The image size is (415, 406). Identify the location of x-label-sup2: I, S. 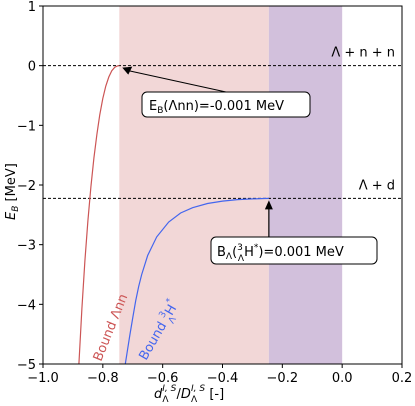
(198, 389).